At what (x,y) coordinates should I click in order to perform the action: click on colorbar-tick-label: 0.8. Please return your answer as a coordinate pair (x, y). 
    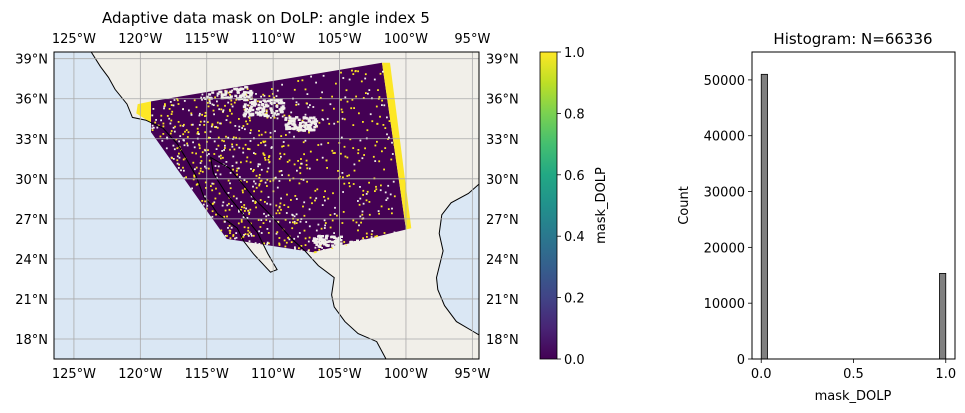
    Looking at the image, I should click on (574, 114).